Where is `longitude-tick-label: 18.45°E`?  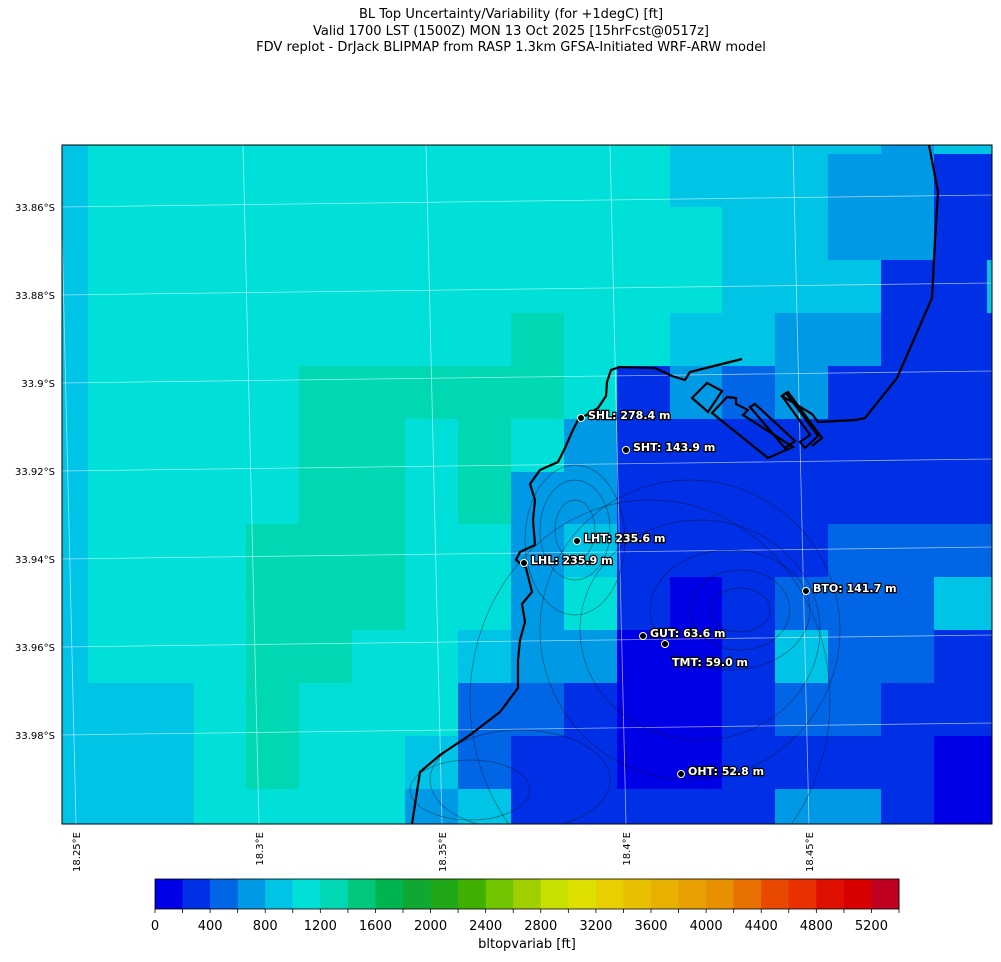 longitude-tick-label: 18.45°E is located at coordinates (810, 852).